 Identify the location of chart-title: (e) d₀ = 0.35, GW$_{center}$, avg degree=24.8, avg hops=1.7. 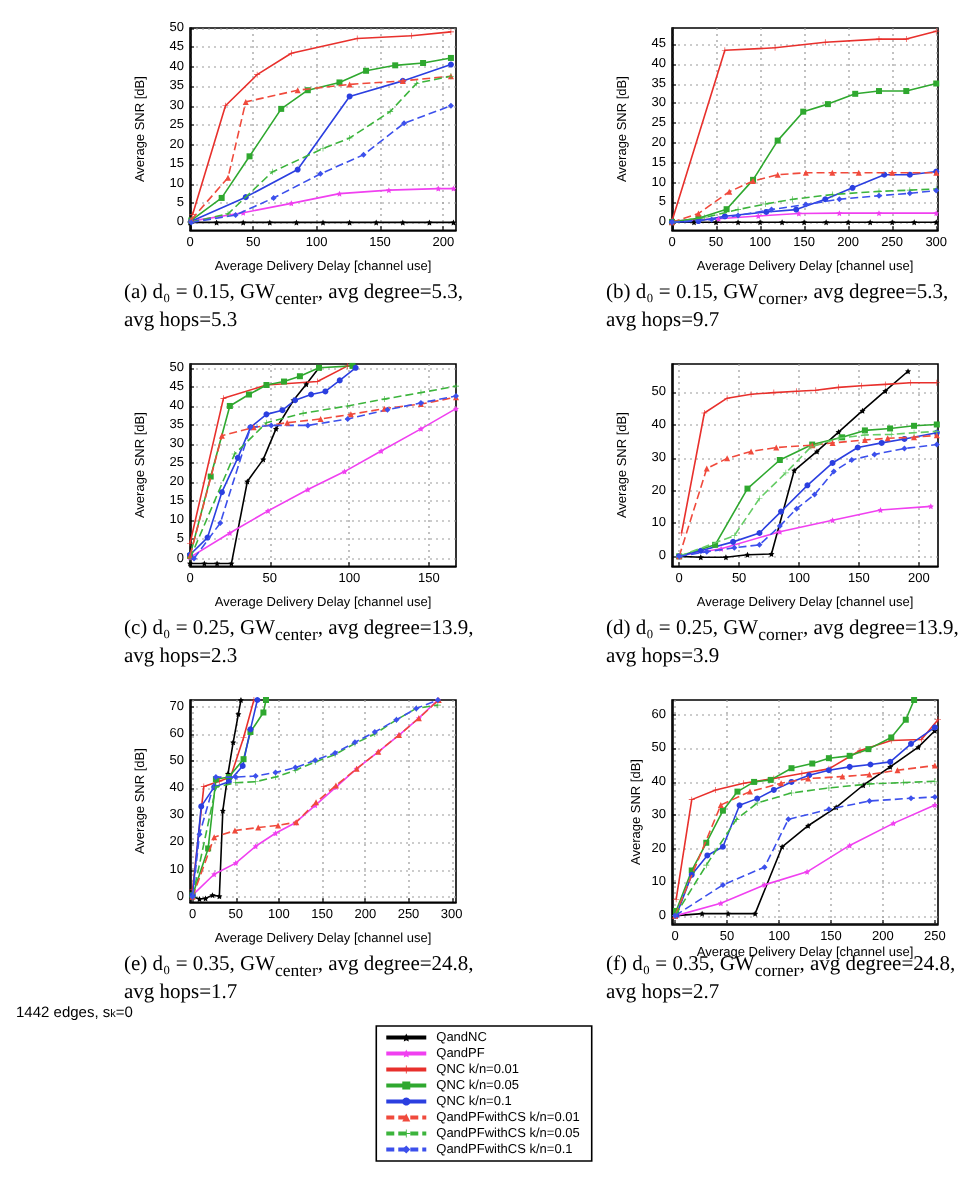
(299, 979).